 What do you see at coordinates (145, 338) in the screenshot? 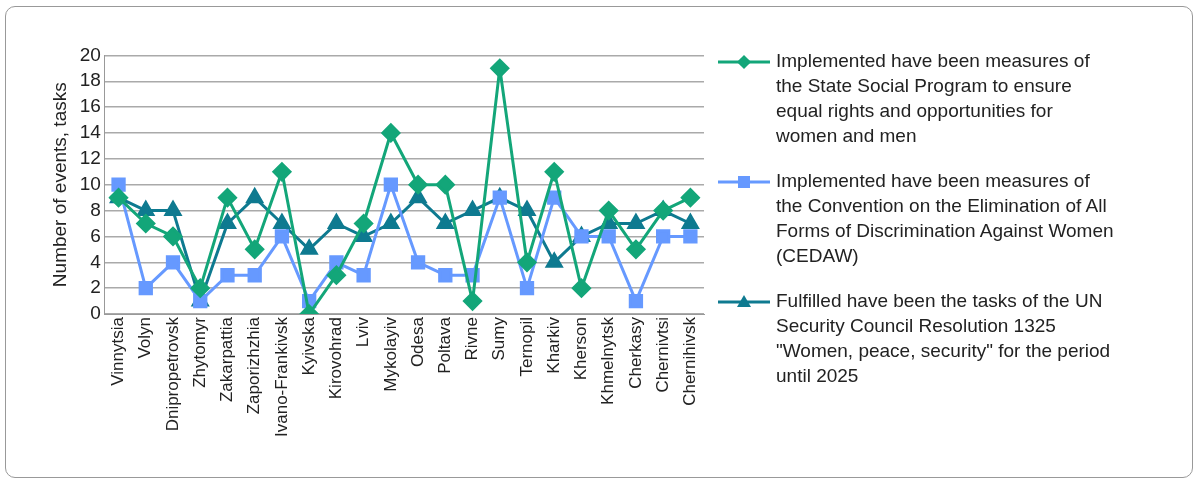
I see `x-tick-label: Volyn` at bounding box center [145, 338].